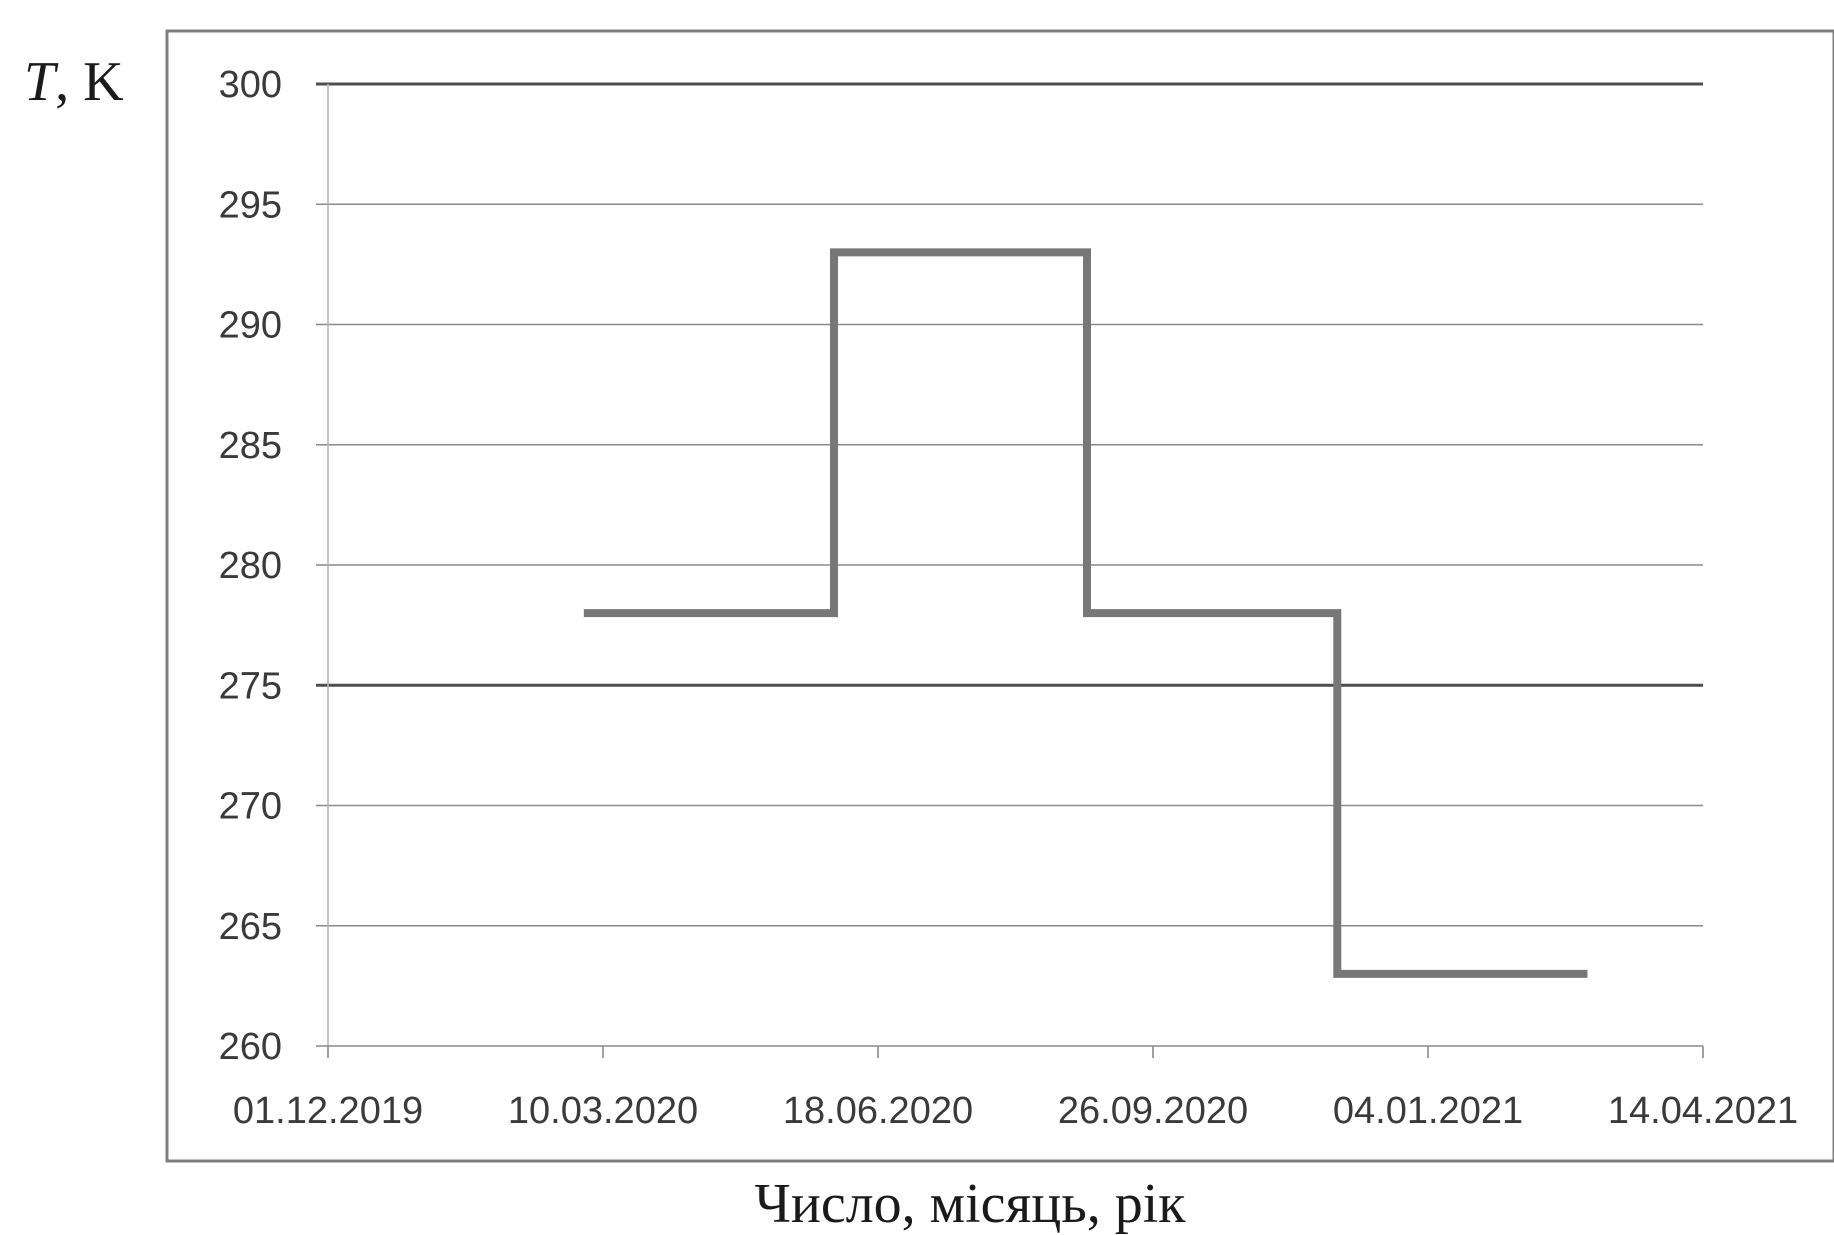 The height and width of the screenshot is (1235, 1834). Describe the element at coordinates (1428, 1111) in the screenshot. I see `x-tick-label: 04.01.2021` at that location.